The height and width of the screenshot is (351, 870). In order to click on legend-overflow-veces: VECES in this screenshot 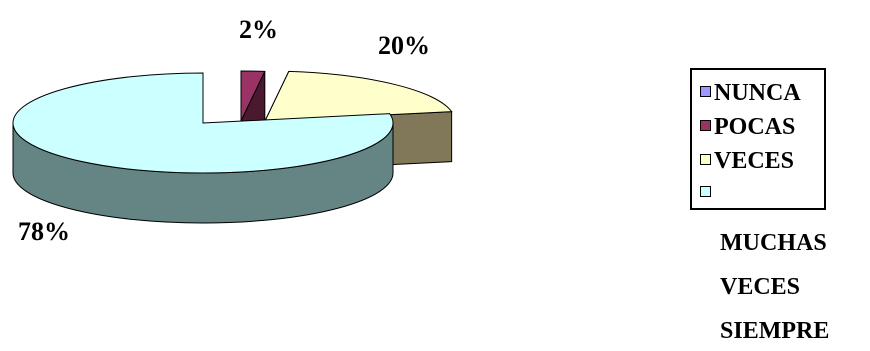, I will do `click(760, 287)`.